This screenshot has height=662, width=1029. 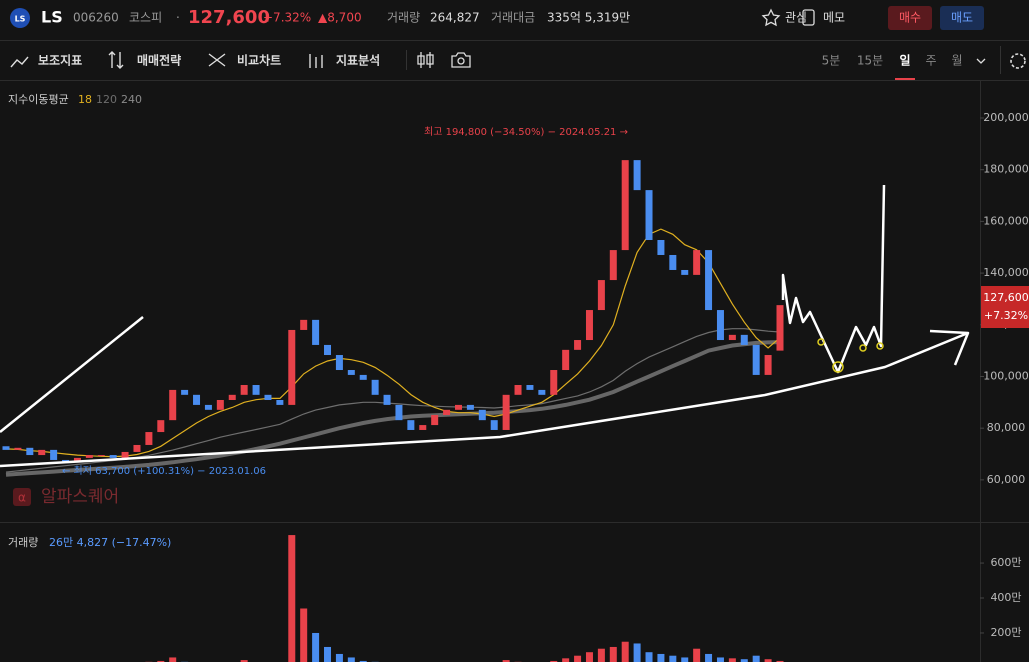 I want to click on amount: 335억 5,319만, so click(x=588, y=18).